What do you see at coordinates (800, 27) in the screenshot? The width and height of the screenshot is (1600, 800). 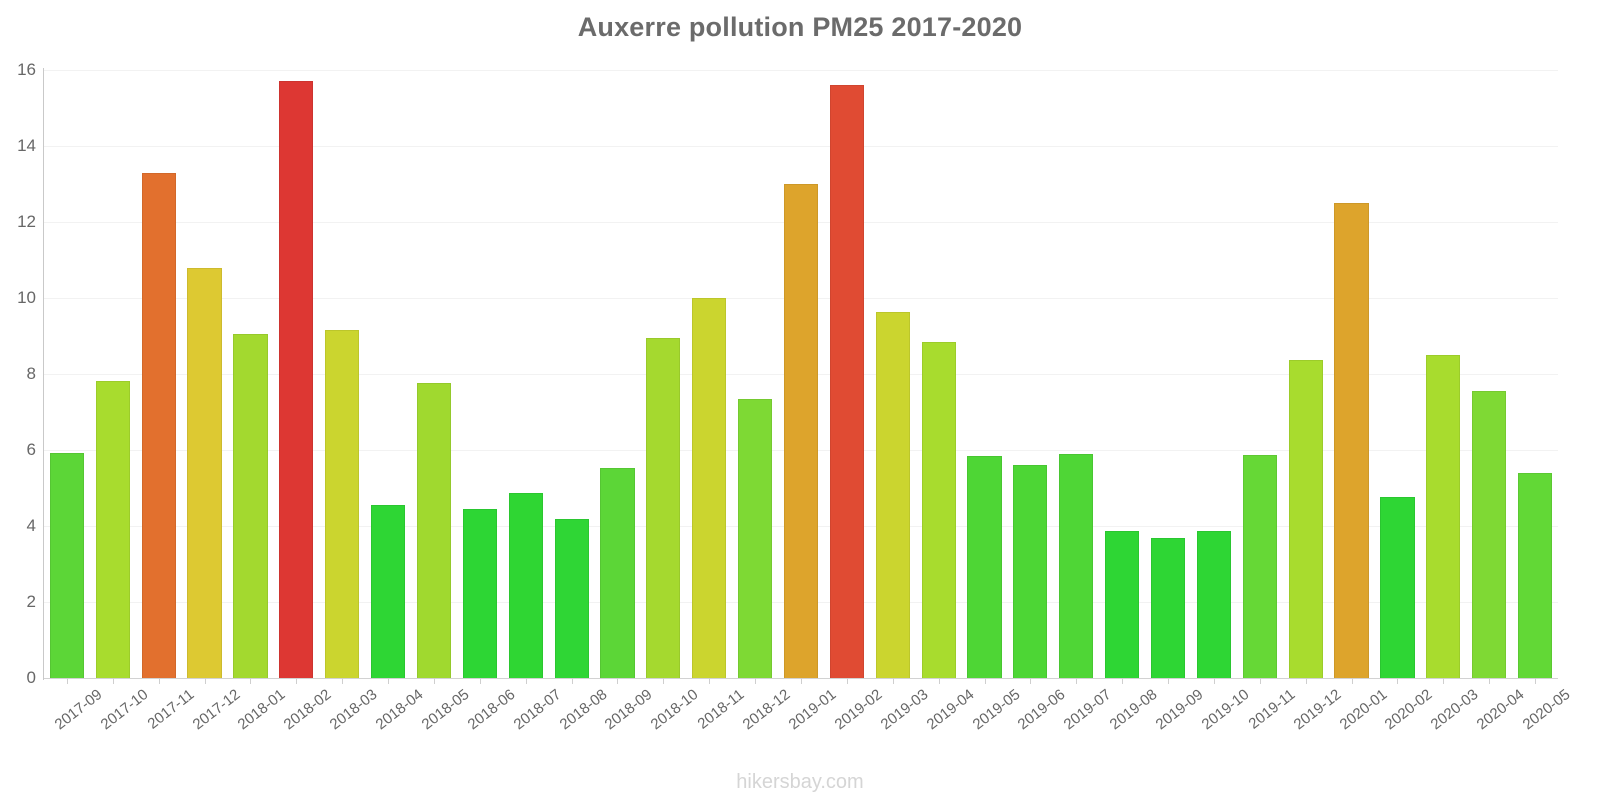 I see `chart-title: Auxerre pollution PM25 2017-2020` at bounding box center [800, 27].